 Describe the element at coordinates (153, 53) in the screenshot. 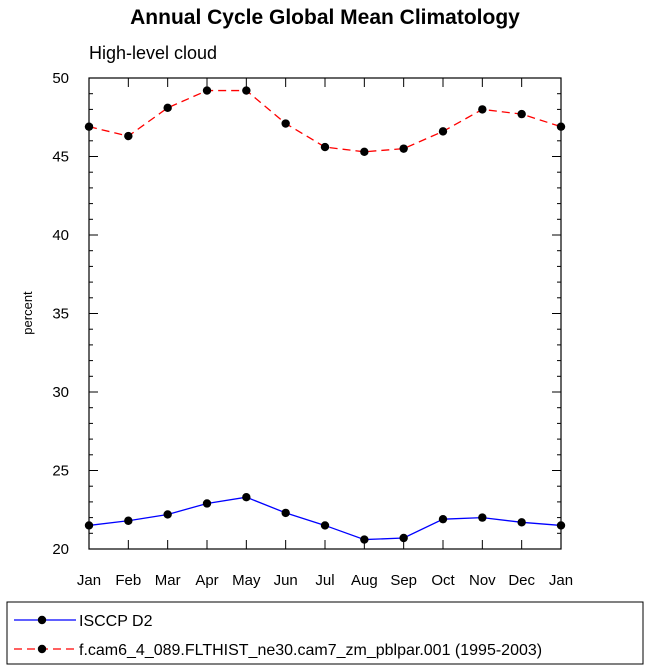

I see `chart-subtitle: High-level cloud` at that location.